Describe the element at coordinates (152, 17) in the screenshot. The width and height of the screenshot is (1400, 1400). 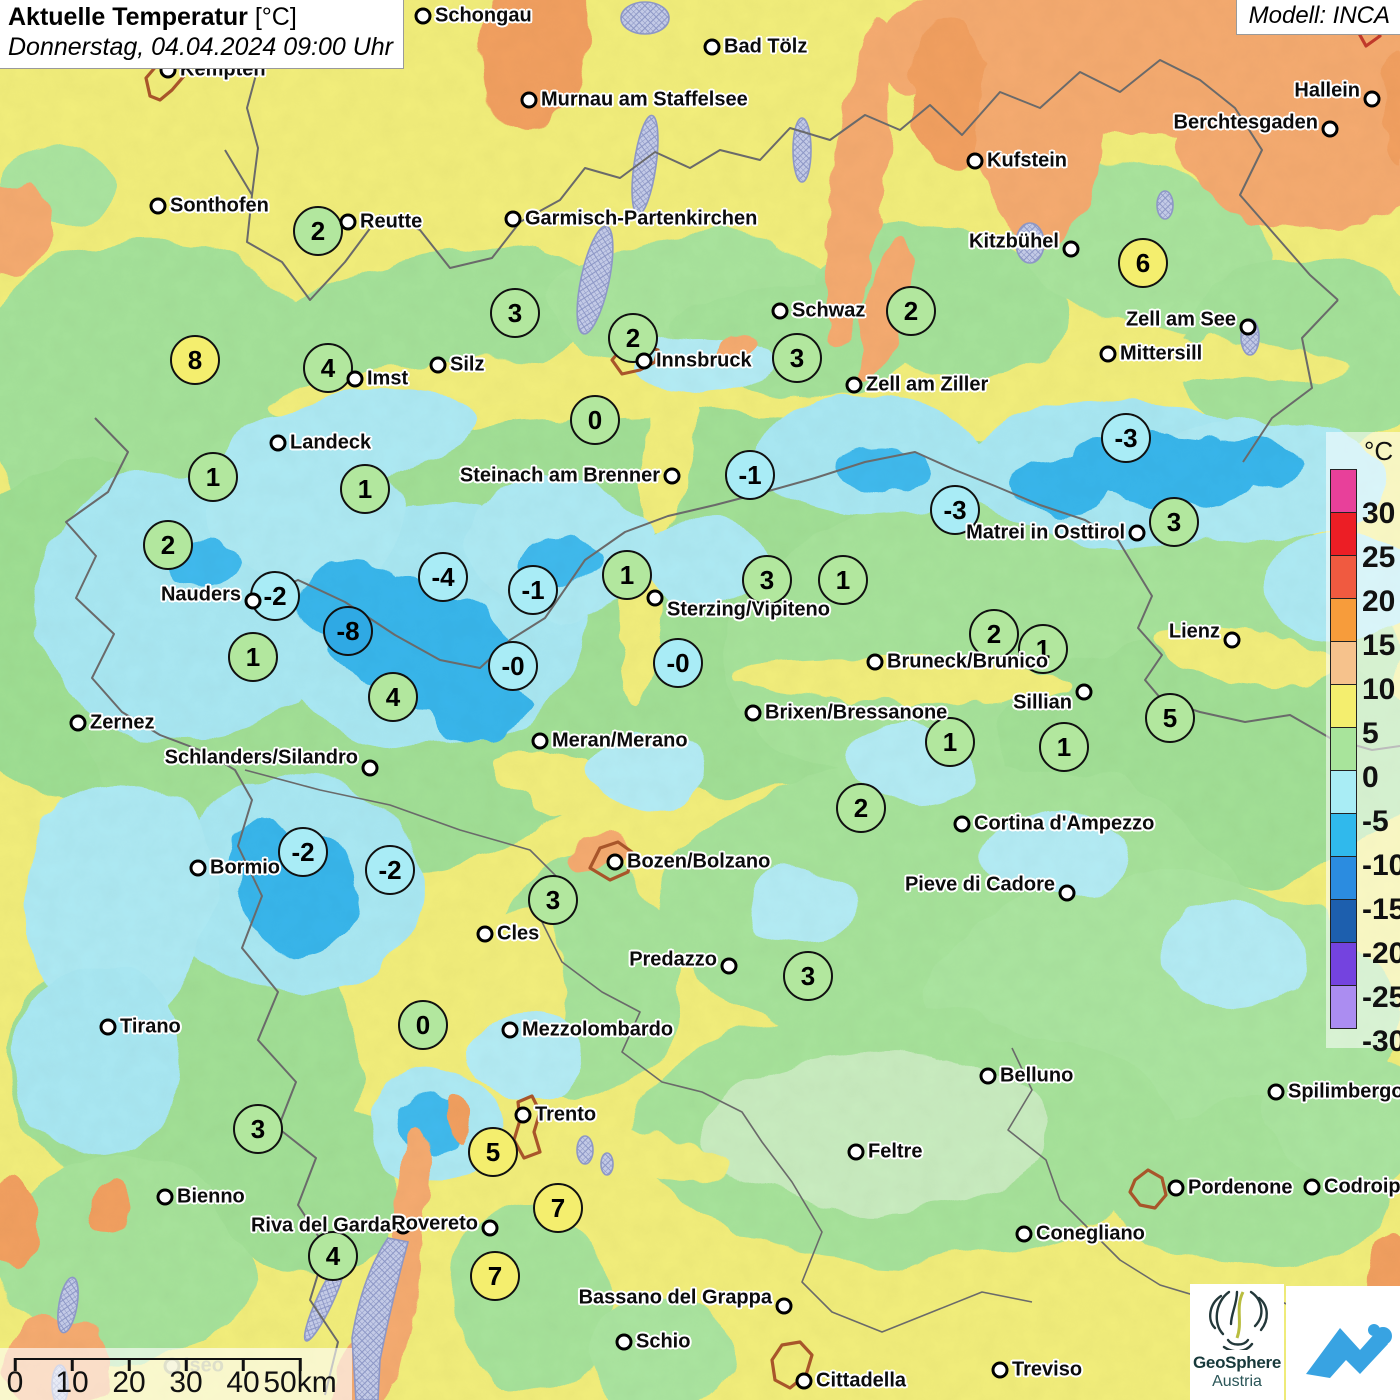
I see `page-title: Aktuelle Temperatur [°C]` at that location.